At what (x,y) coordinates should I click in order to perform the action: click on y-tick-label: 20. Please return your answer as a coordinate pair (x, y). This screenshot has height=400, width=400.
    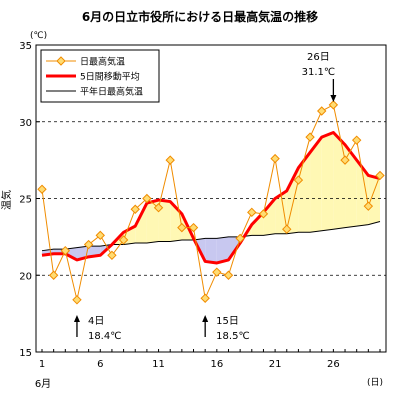
    Looking at the image, I should click on (25, 276).